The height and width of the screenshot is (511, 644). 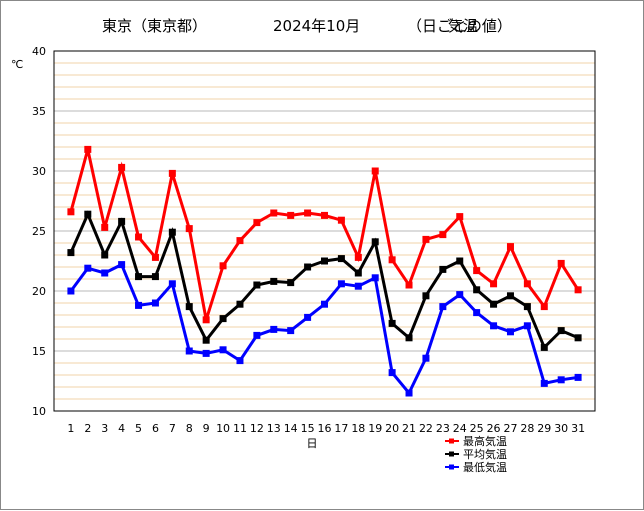 I want to click on chart-title-part: 2024年10月, so click(x=316, y=26).